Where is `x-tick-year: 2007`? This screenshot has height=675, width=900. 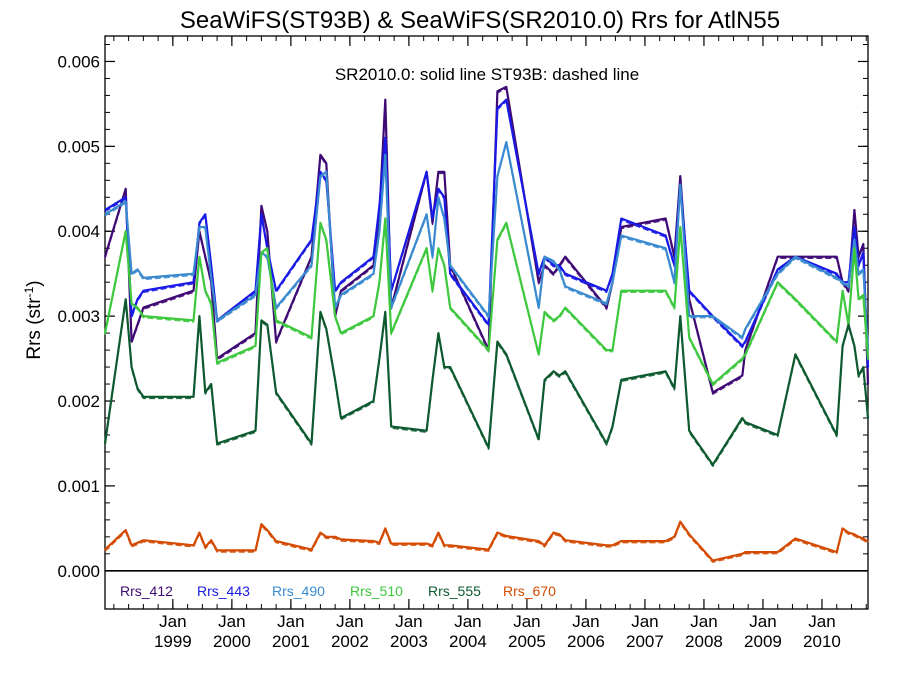 x-tick-year: 2007 is located at coordinates (645, 641).